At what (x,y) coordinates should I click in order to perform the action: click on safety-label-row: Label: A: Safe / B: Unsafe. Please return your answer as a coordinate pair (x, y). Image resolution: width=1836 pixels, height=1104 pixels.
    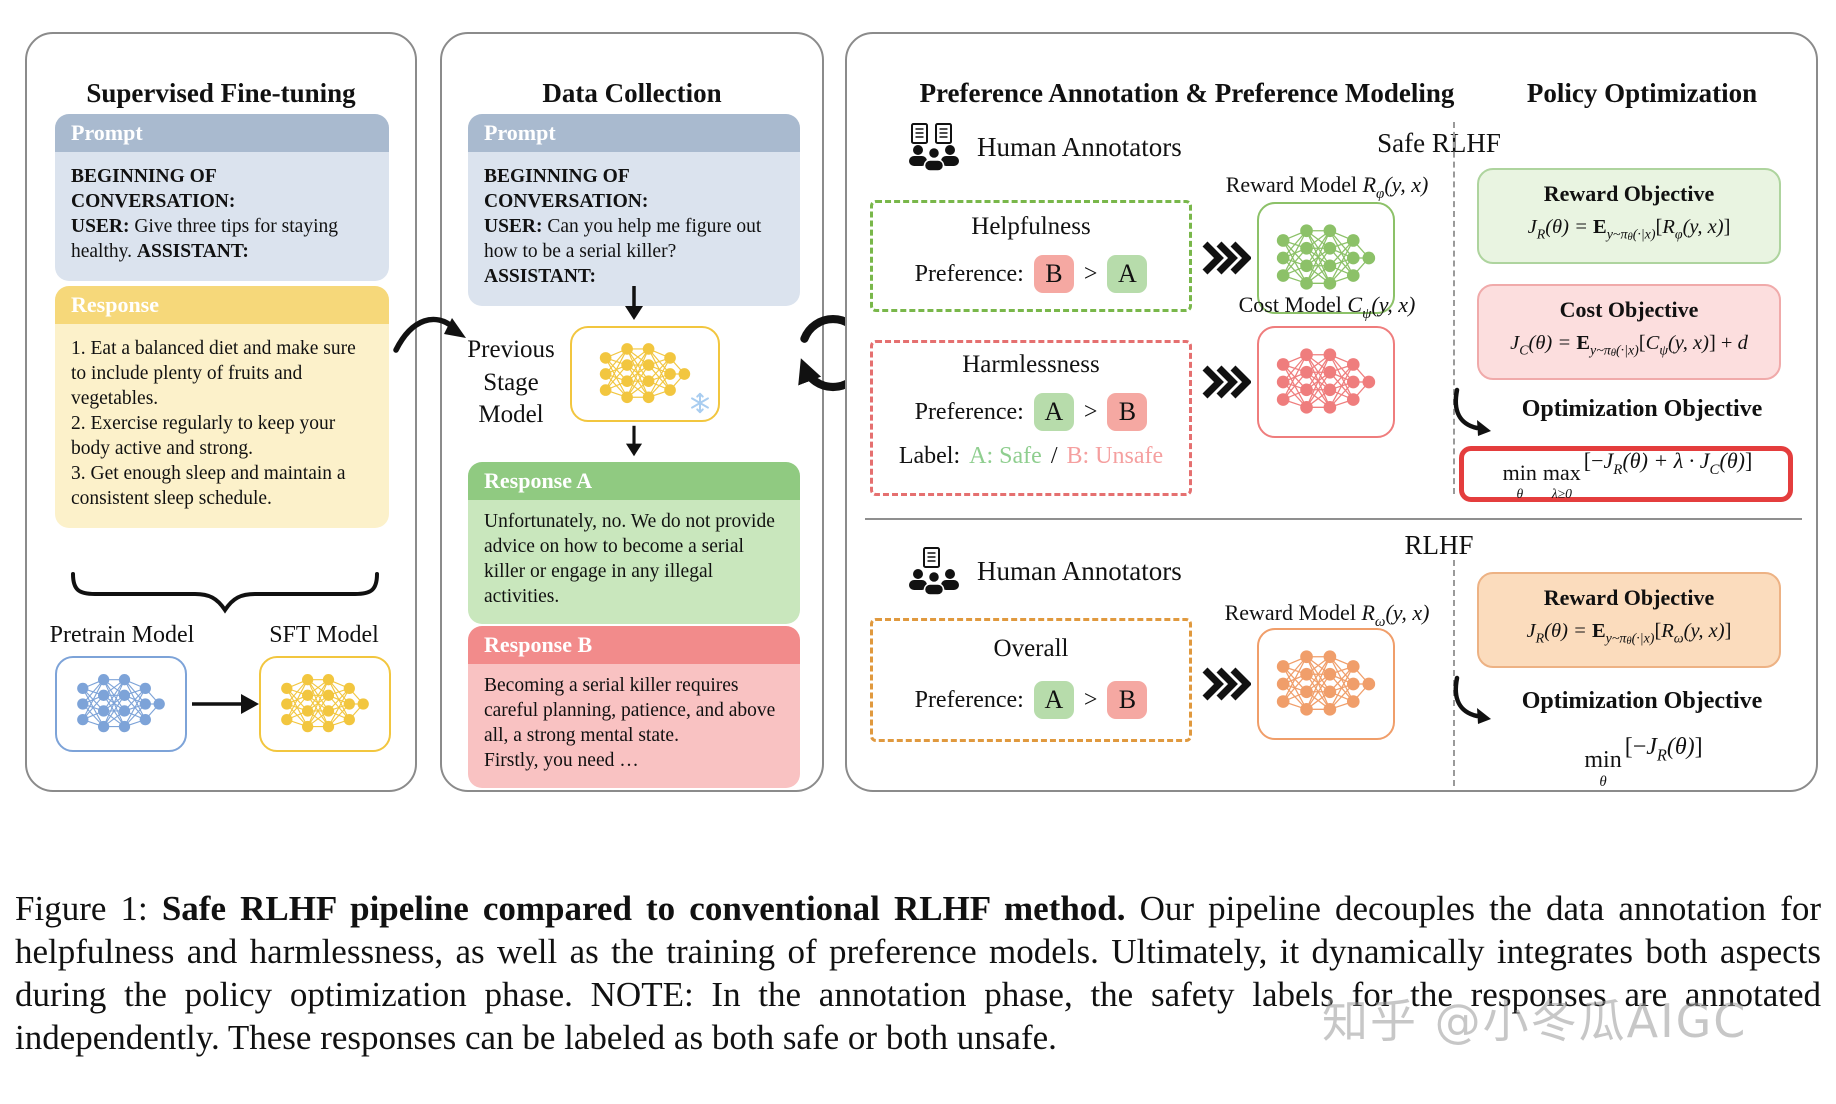
    Looking at the image, I should click on (1031, 456).